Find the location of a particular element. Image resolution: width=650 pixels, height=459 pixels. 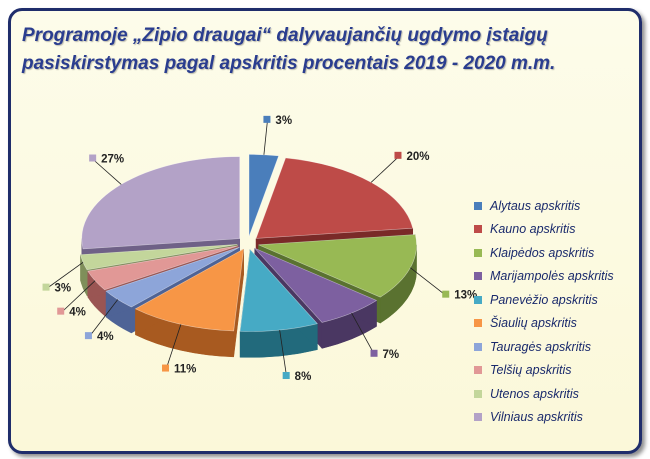

legend-item: Marijampolės apskritis is located at coordinates (554, 277).